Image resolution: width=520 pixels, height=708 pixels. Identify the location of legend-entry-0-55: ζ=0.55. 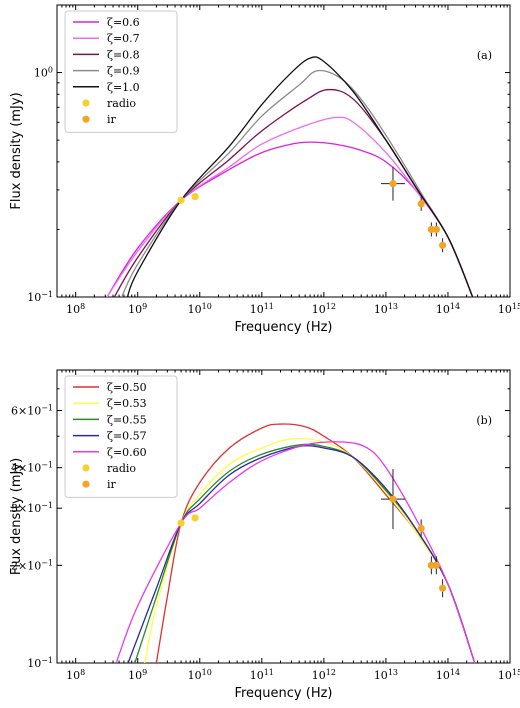
(127, 419).